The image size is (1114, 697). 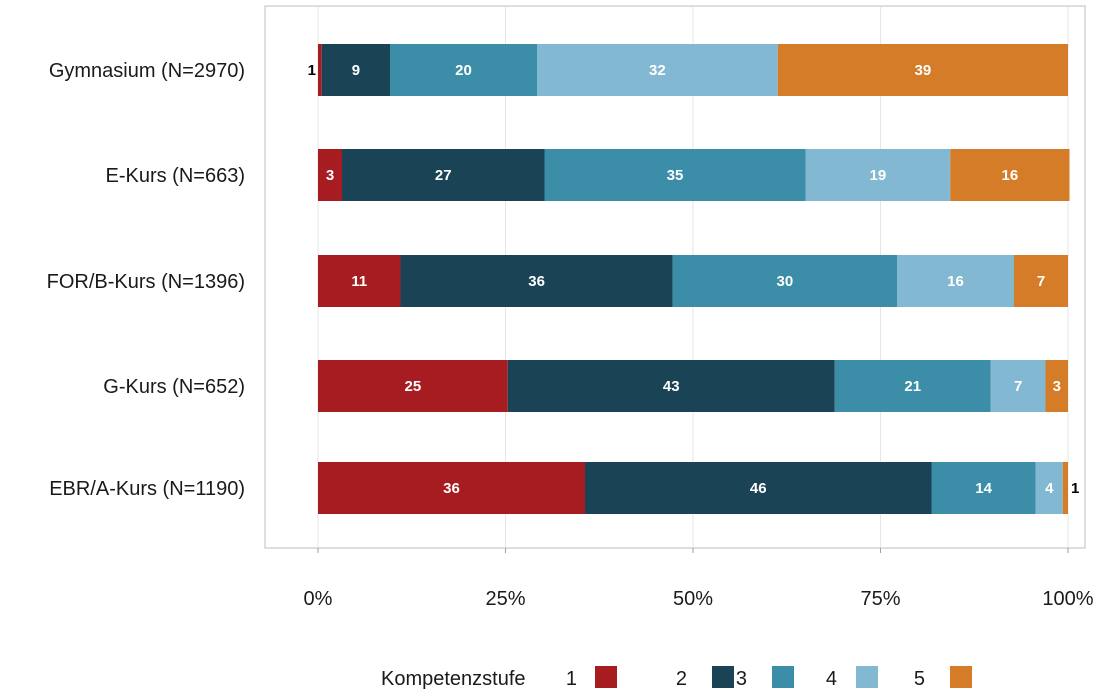 I want to click on tick-label: 50%, so click(x=693, y=599).